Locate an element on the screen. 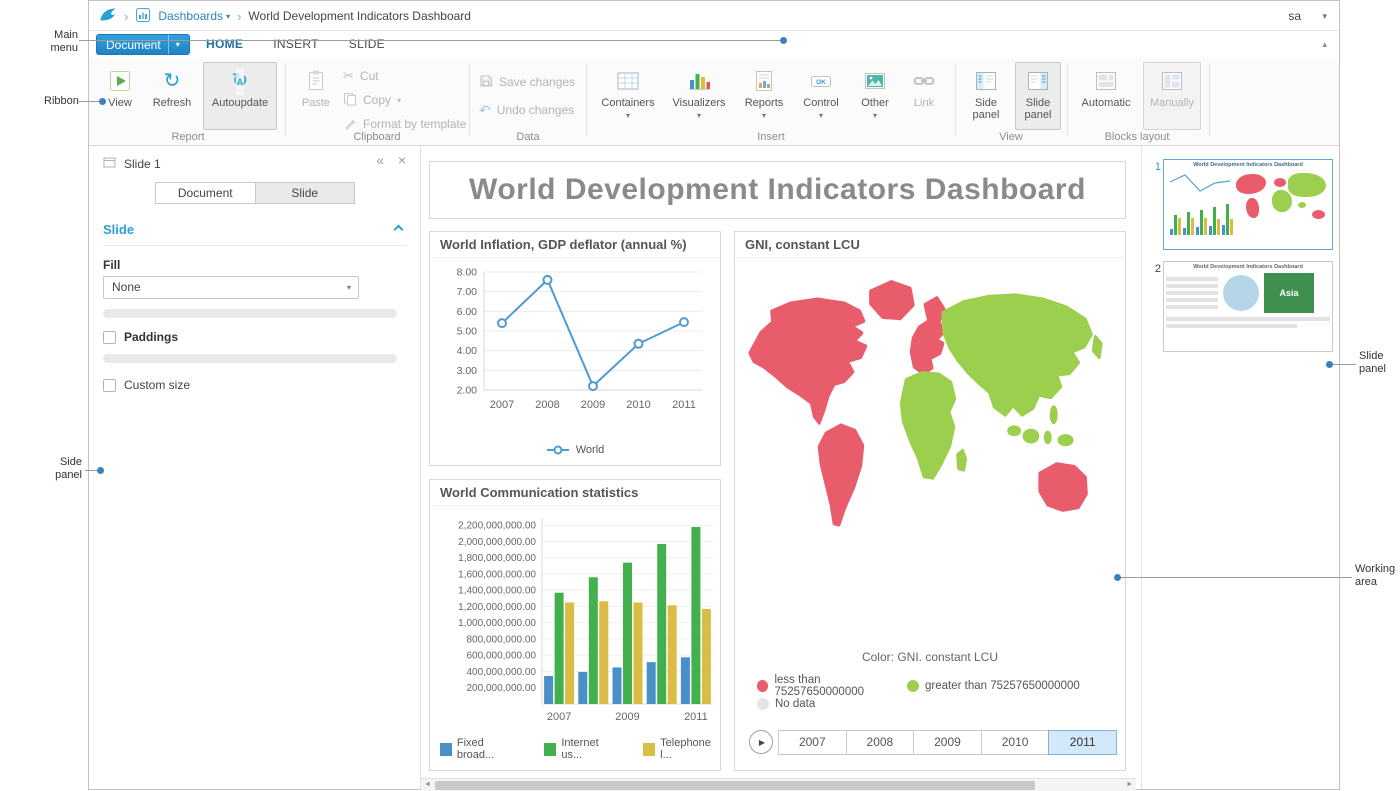  world-map is located at coordinates (931, 408).